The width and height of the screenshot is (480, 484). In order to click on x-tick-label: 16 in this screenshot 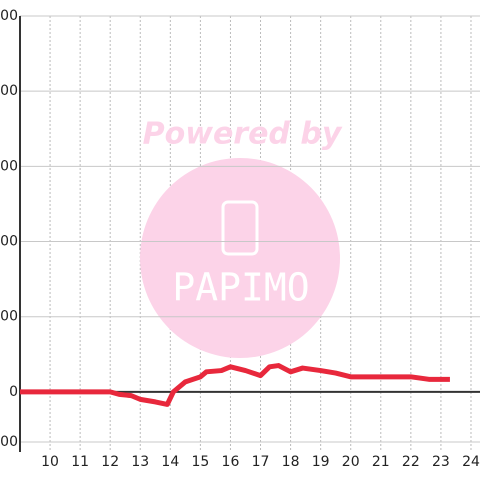, I will do `click(231, 462)`.